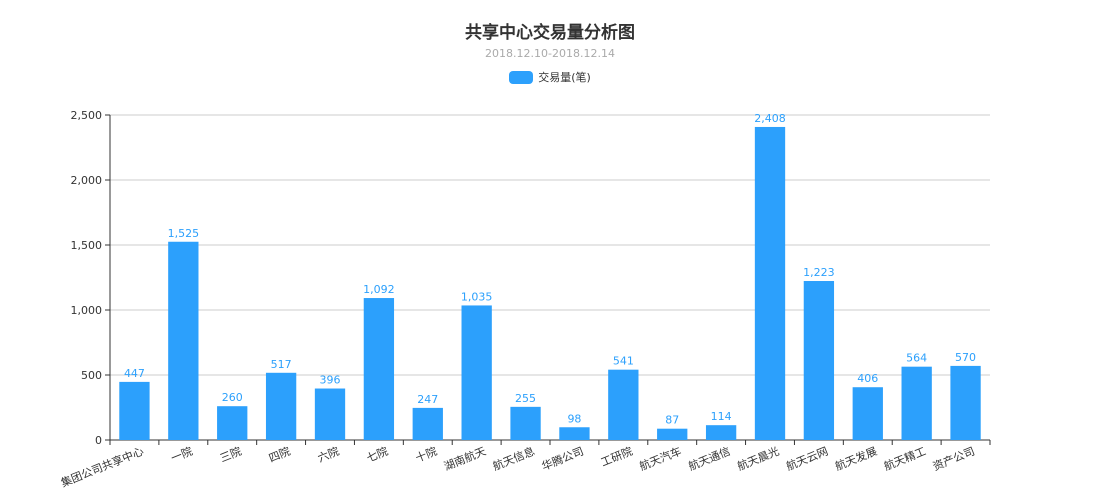 Image resolution: width=1100 pixels, height=500 pixels. I want to click on chart-subtitle: 2018.12.10-2018.12.14, so click(550, 53).